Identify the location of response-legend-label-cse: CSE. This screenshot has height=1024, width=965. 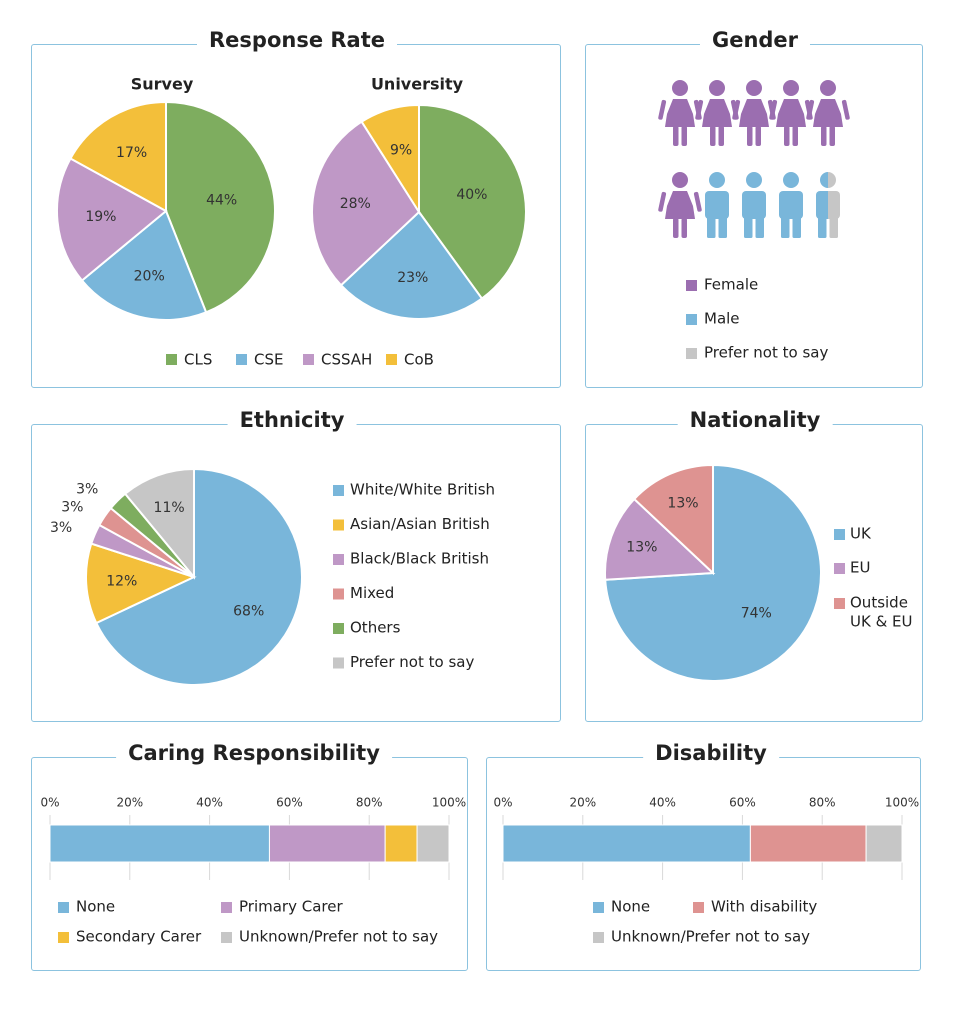
(268, 360).